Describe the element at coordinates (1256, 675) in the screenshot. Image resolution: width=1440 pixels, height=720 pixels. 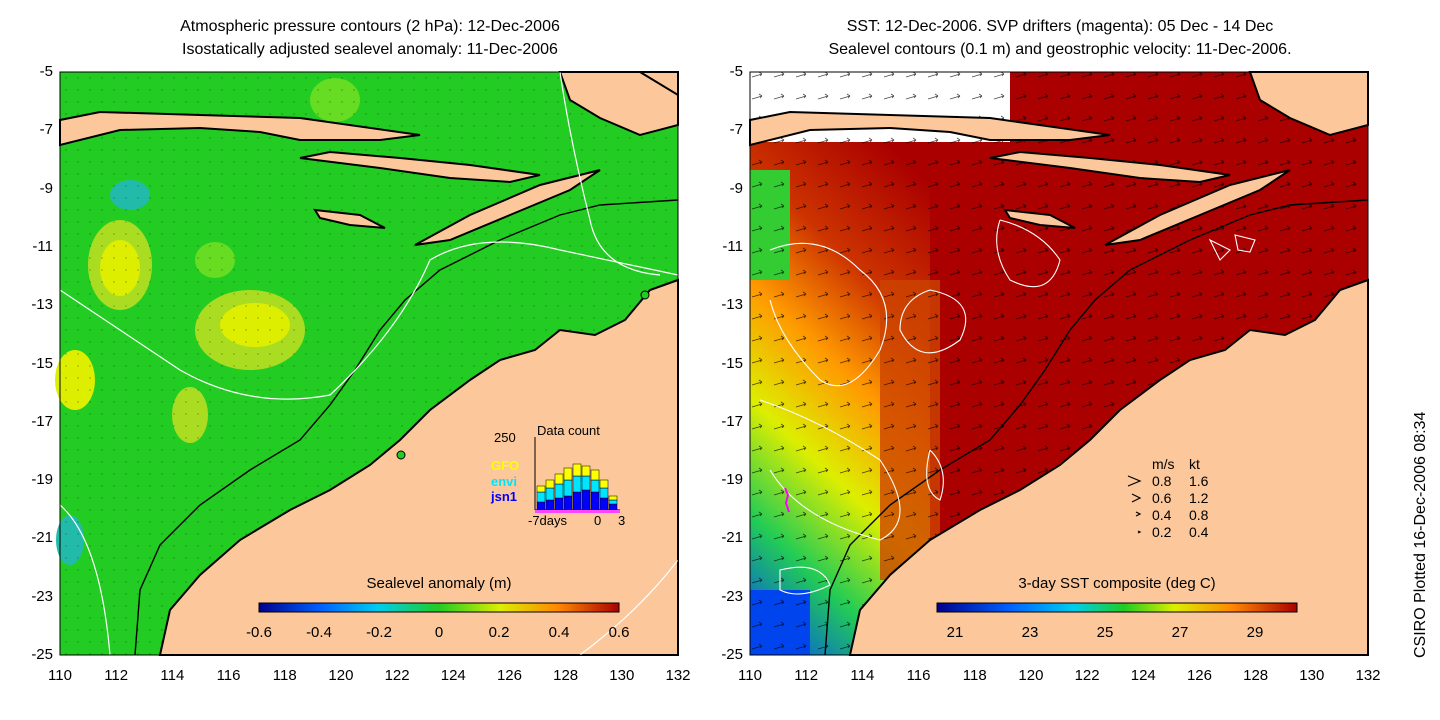
I see `x-tick-label: 128` at that location.